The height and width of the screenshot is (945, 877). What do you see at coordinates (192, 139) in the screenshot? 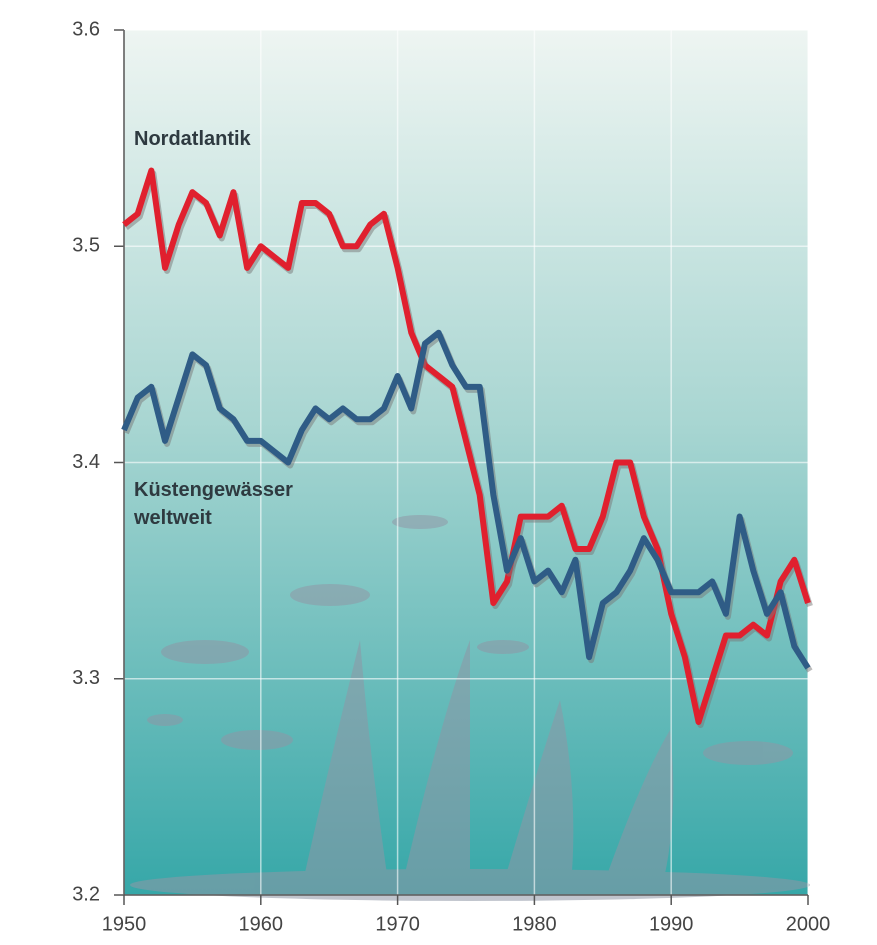
I see `series-label: Nordatlantik` at bounding box center [192, 139].